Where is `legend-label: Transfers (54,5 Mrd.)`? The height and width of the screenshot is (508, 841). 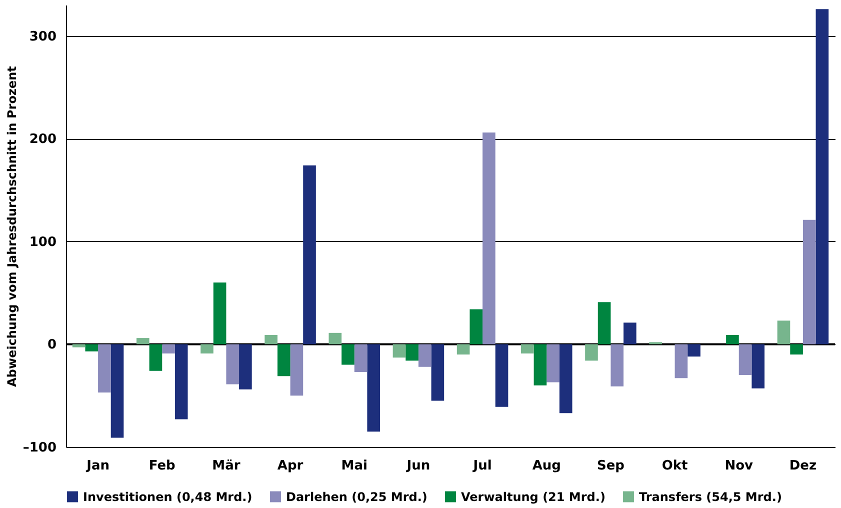
legend-label: Transfers (54,5 Mrd.) is located at coordinates (710, 497).